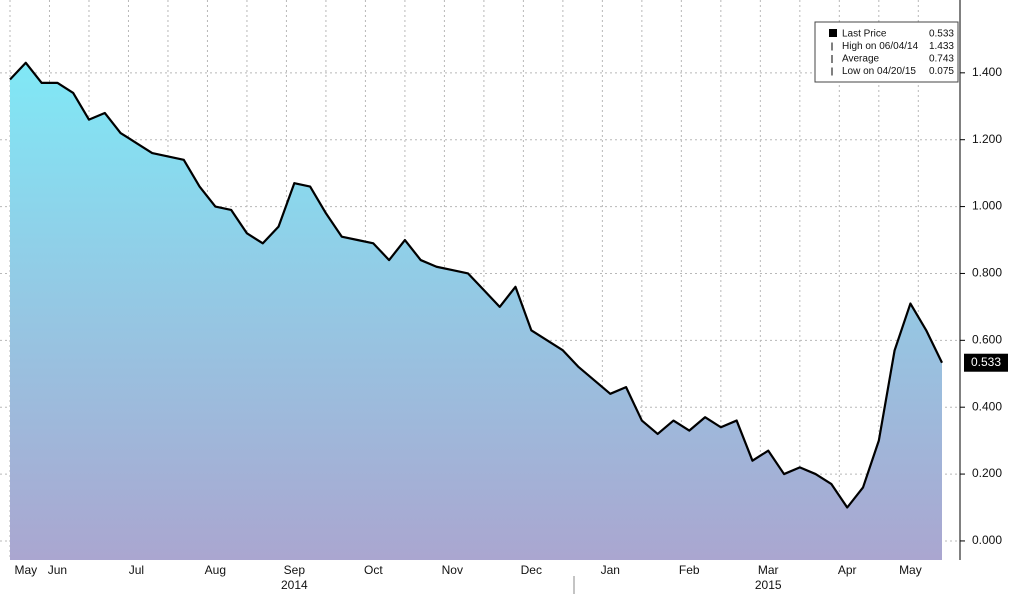  What do you see at coordinates (294, 585) in the screenshot?
I see `x-group-label: 2014` at bounding box center [294, 585].